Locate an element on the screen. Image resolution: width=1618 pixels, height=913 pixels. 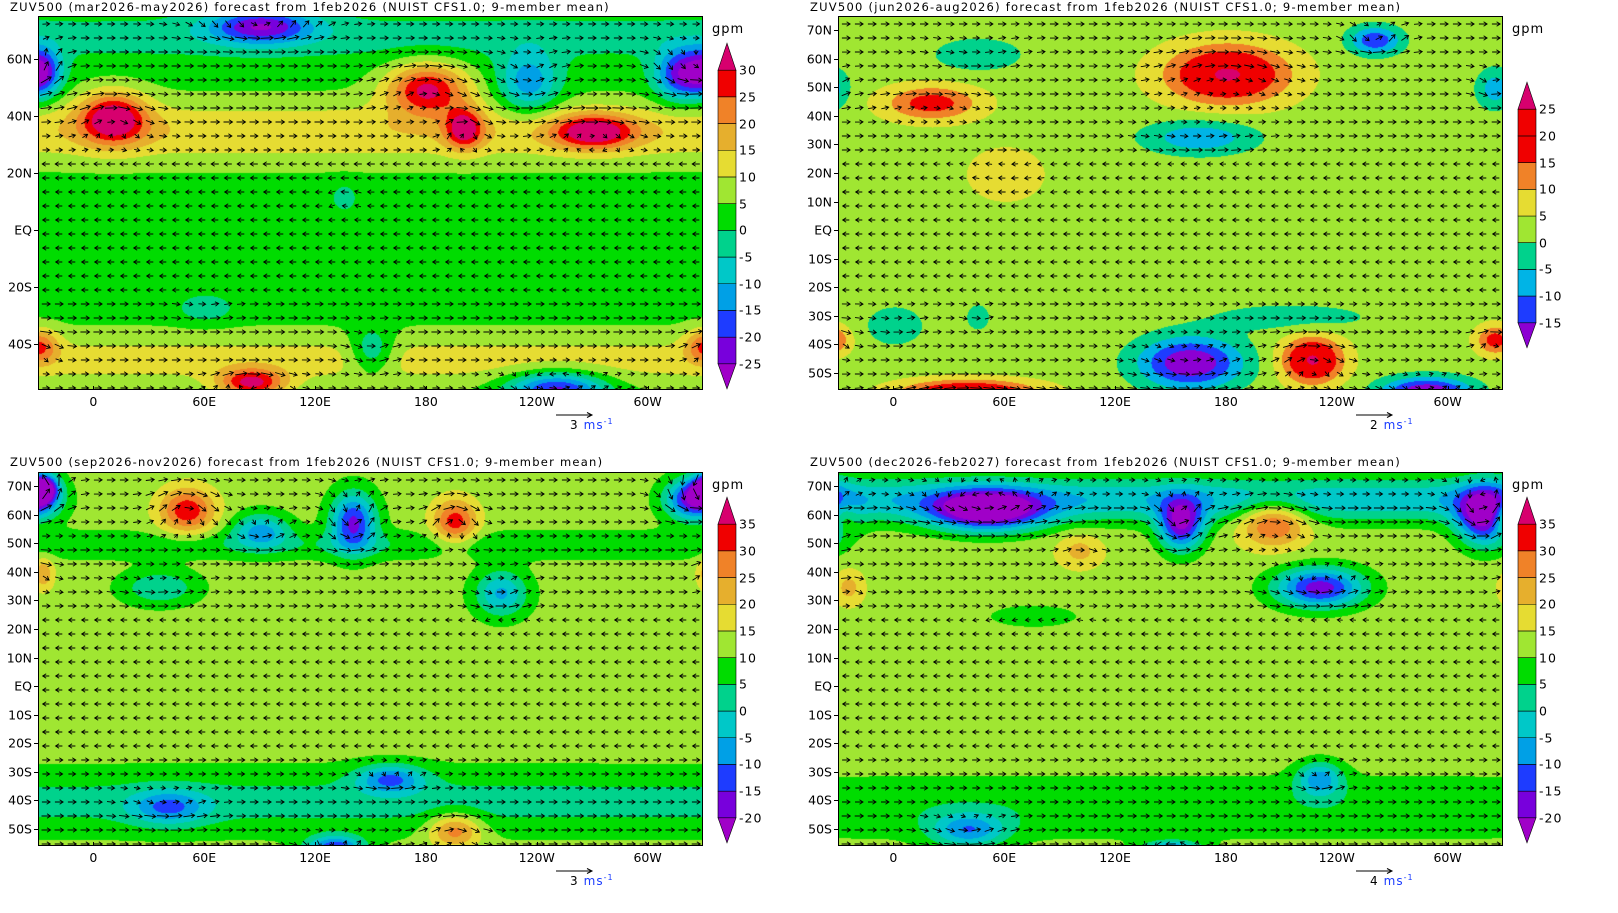
colorbar-label: 10 is located at coordinates (748, 177).